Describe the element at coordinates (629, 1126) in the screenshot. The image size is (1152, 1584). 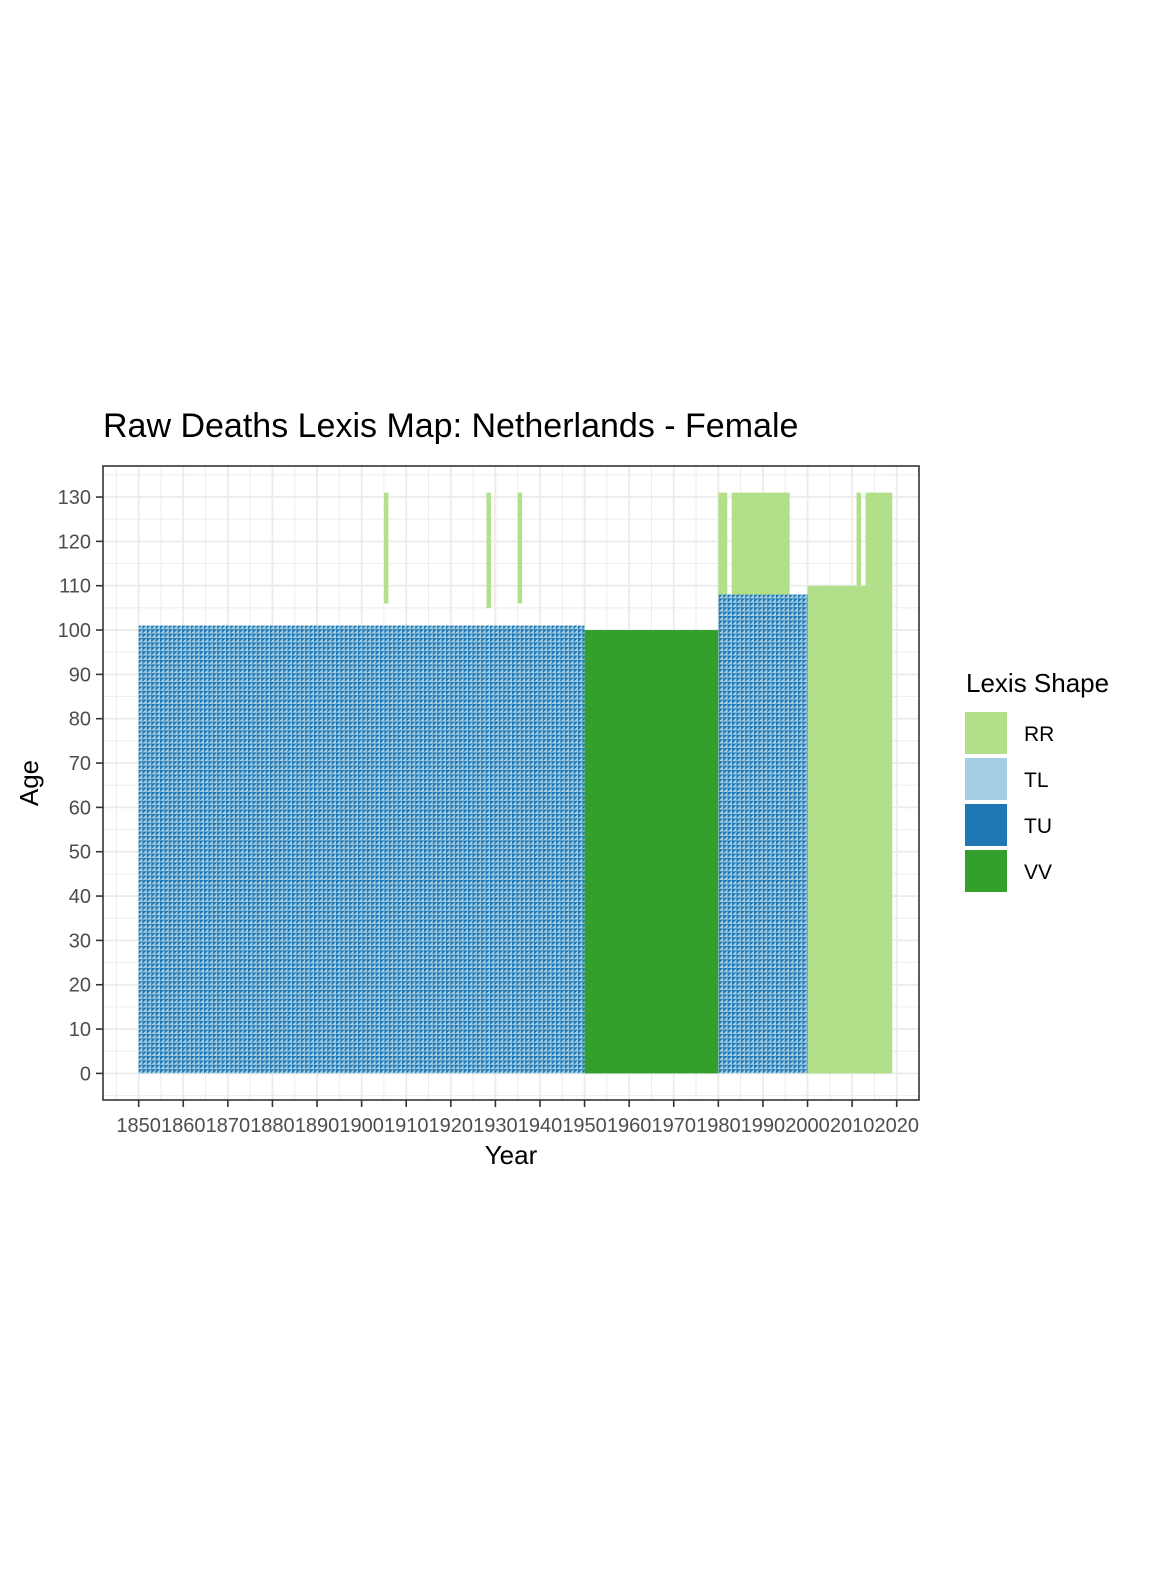
I see `x-tick-label: 1960` at that location.